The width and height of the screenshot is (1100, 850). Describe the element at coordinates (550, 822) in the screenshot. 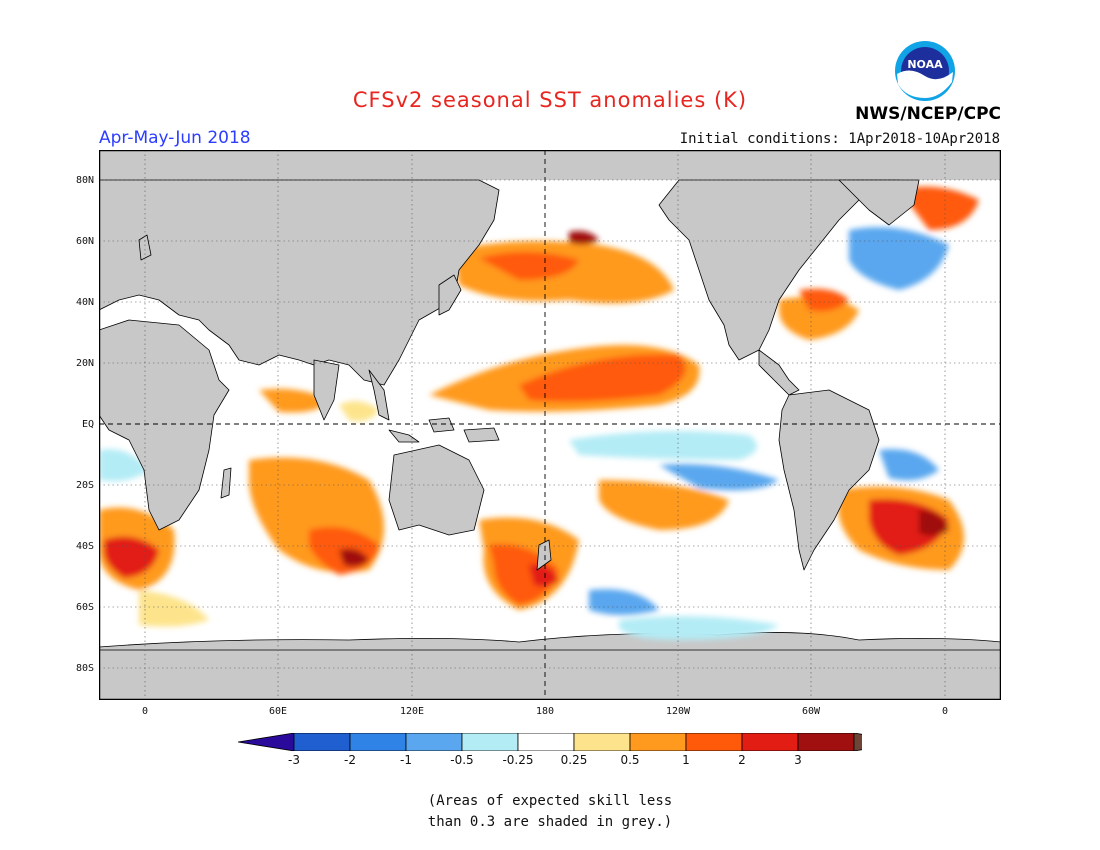

I see `skill-note-line-2: than 0.3 are shaded in grey.)` at that location.